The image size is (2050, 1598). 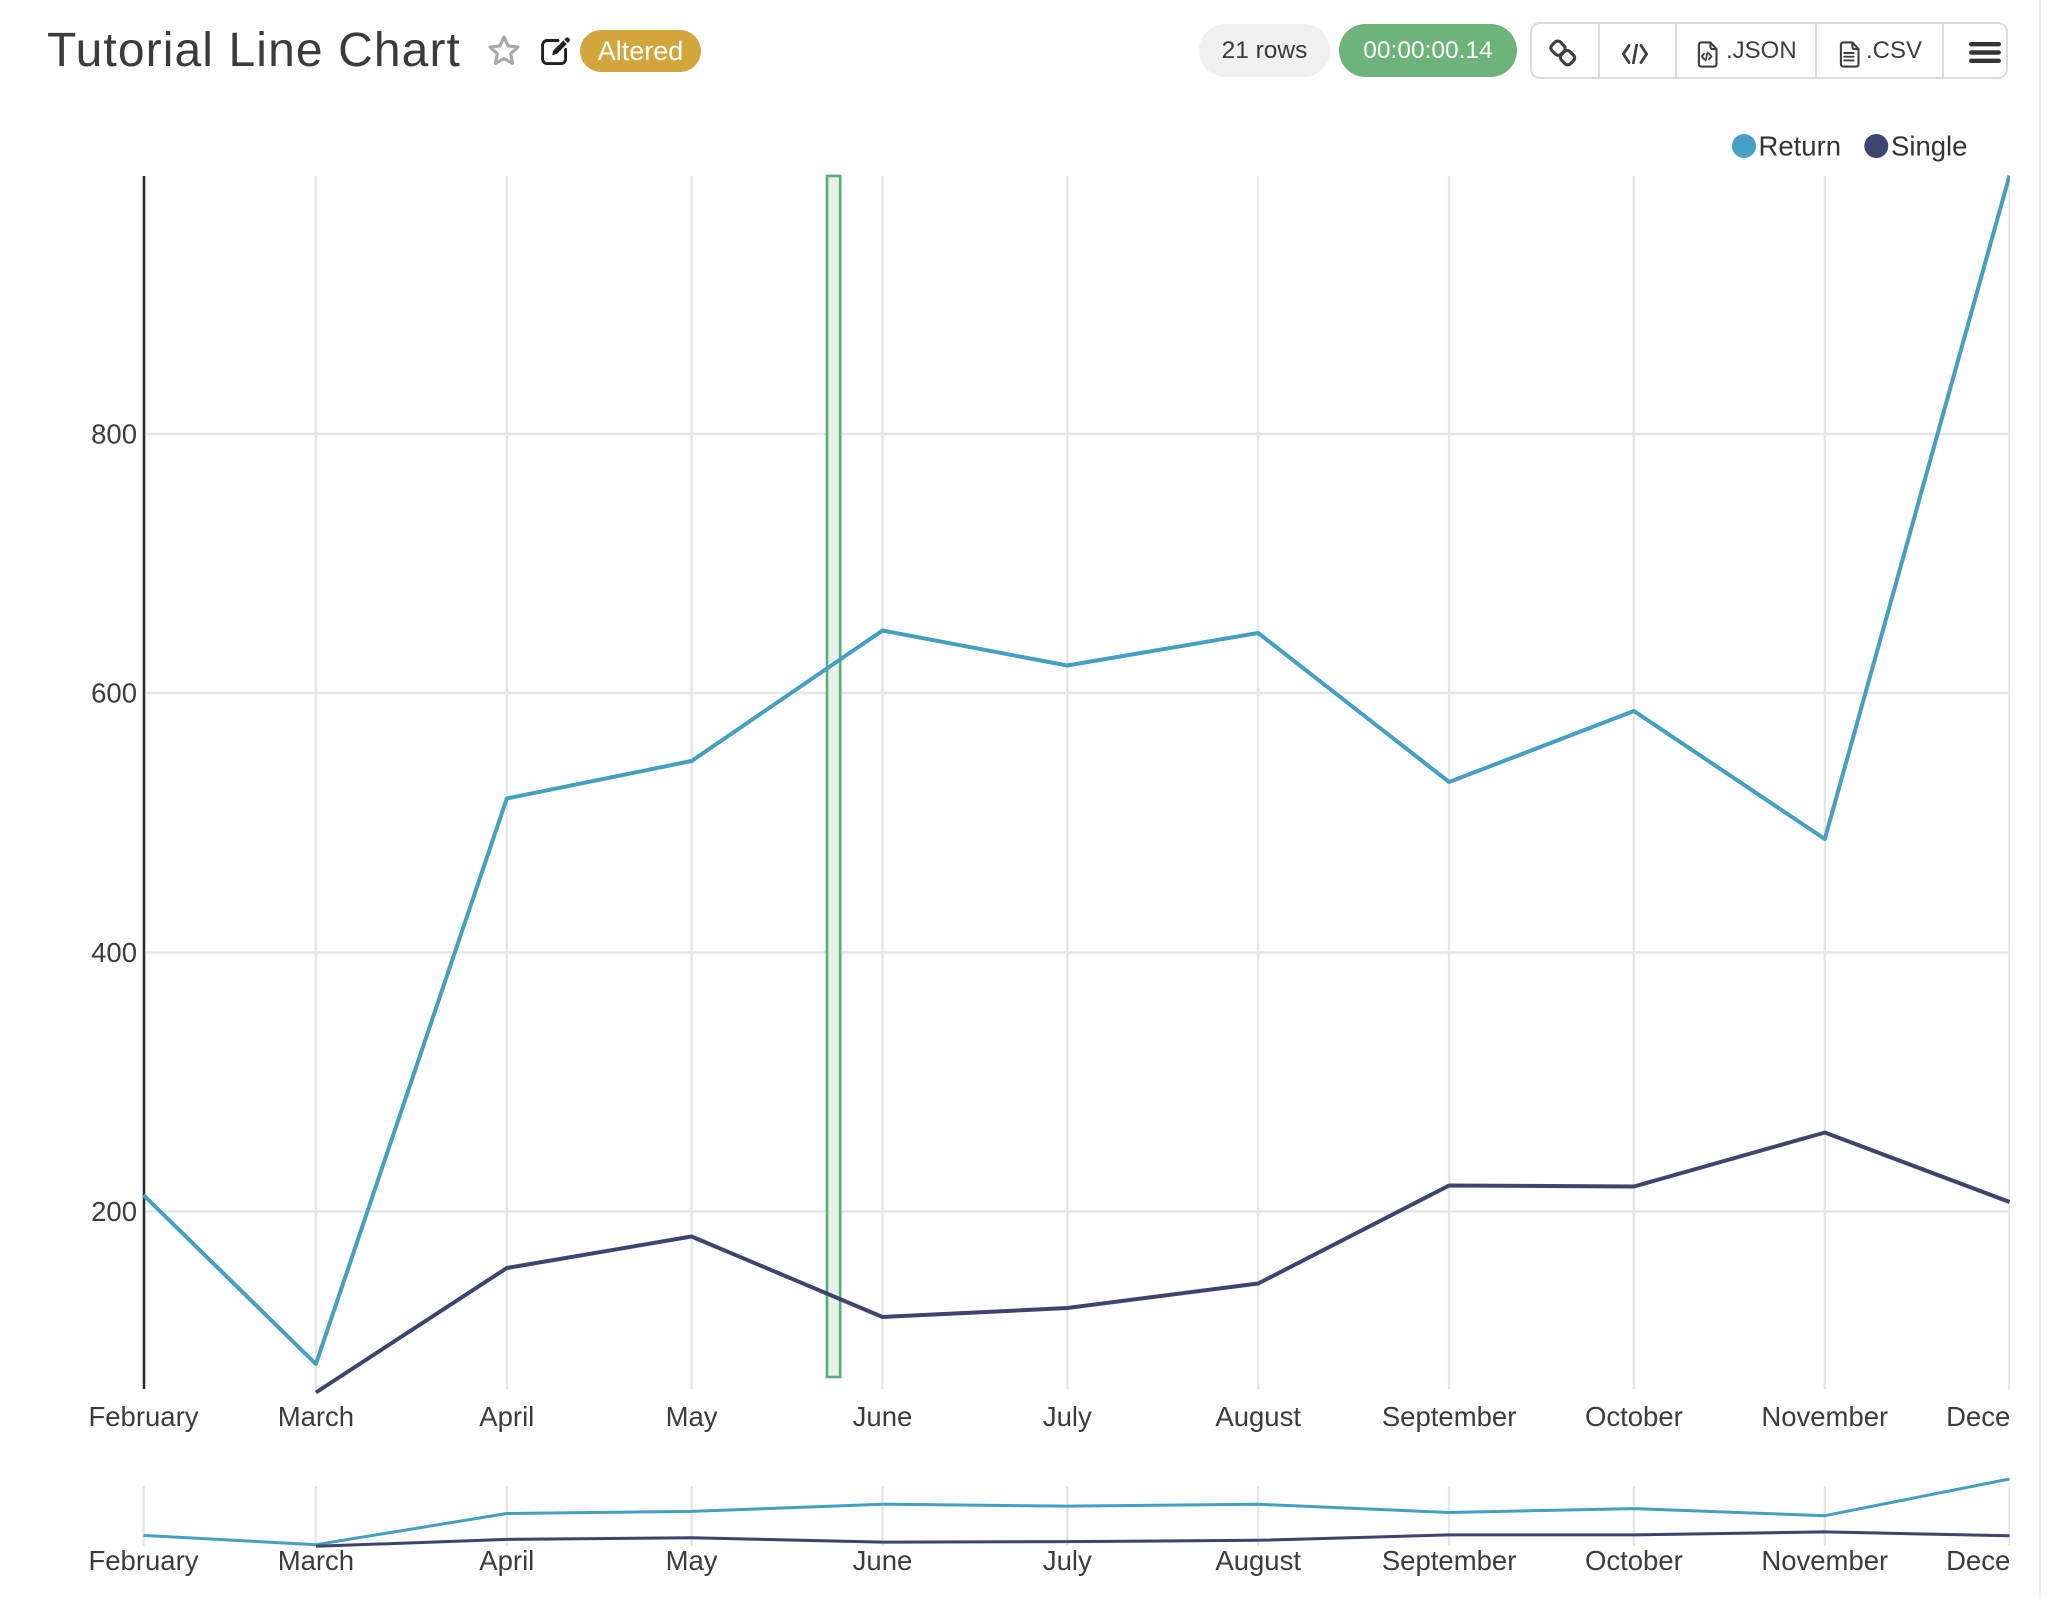 What do you see at coordinates (114, 1211) in the screenshot?
I see `svg-text: 200` at bounding box center [114, 1211].